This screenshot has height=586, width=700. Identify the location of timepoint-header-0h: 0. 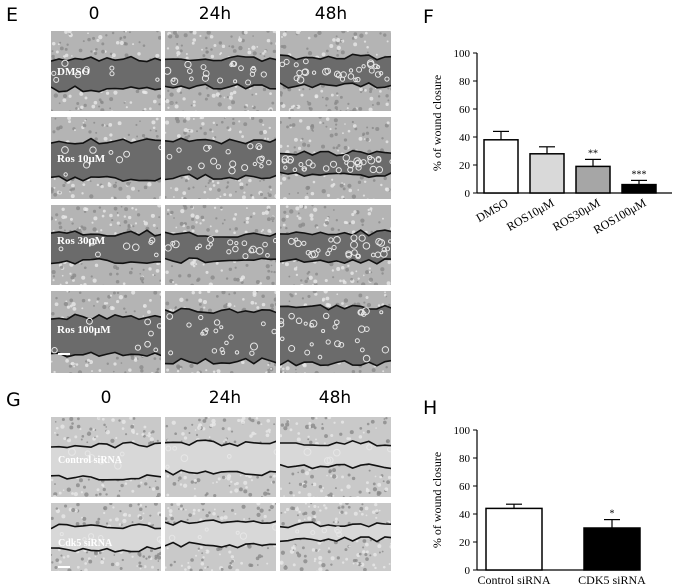
(94, 14).